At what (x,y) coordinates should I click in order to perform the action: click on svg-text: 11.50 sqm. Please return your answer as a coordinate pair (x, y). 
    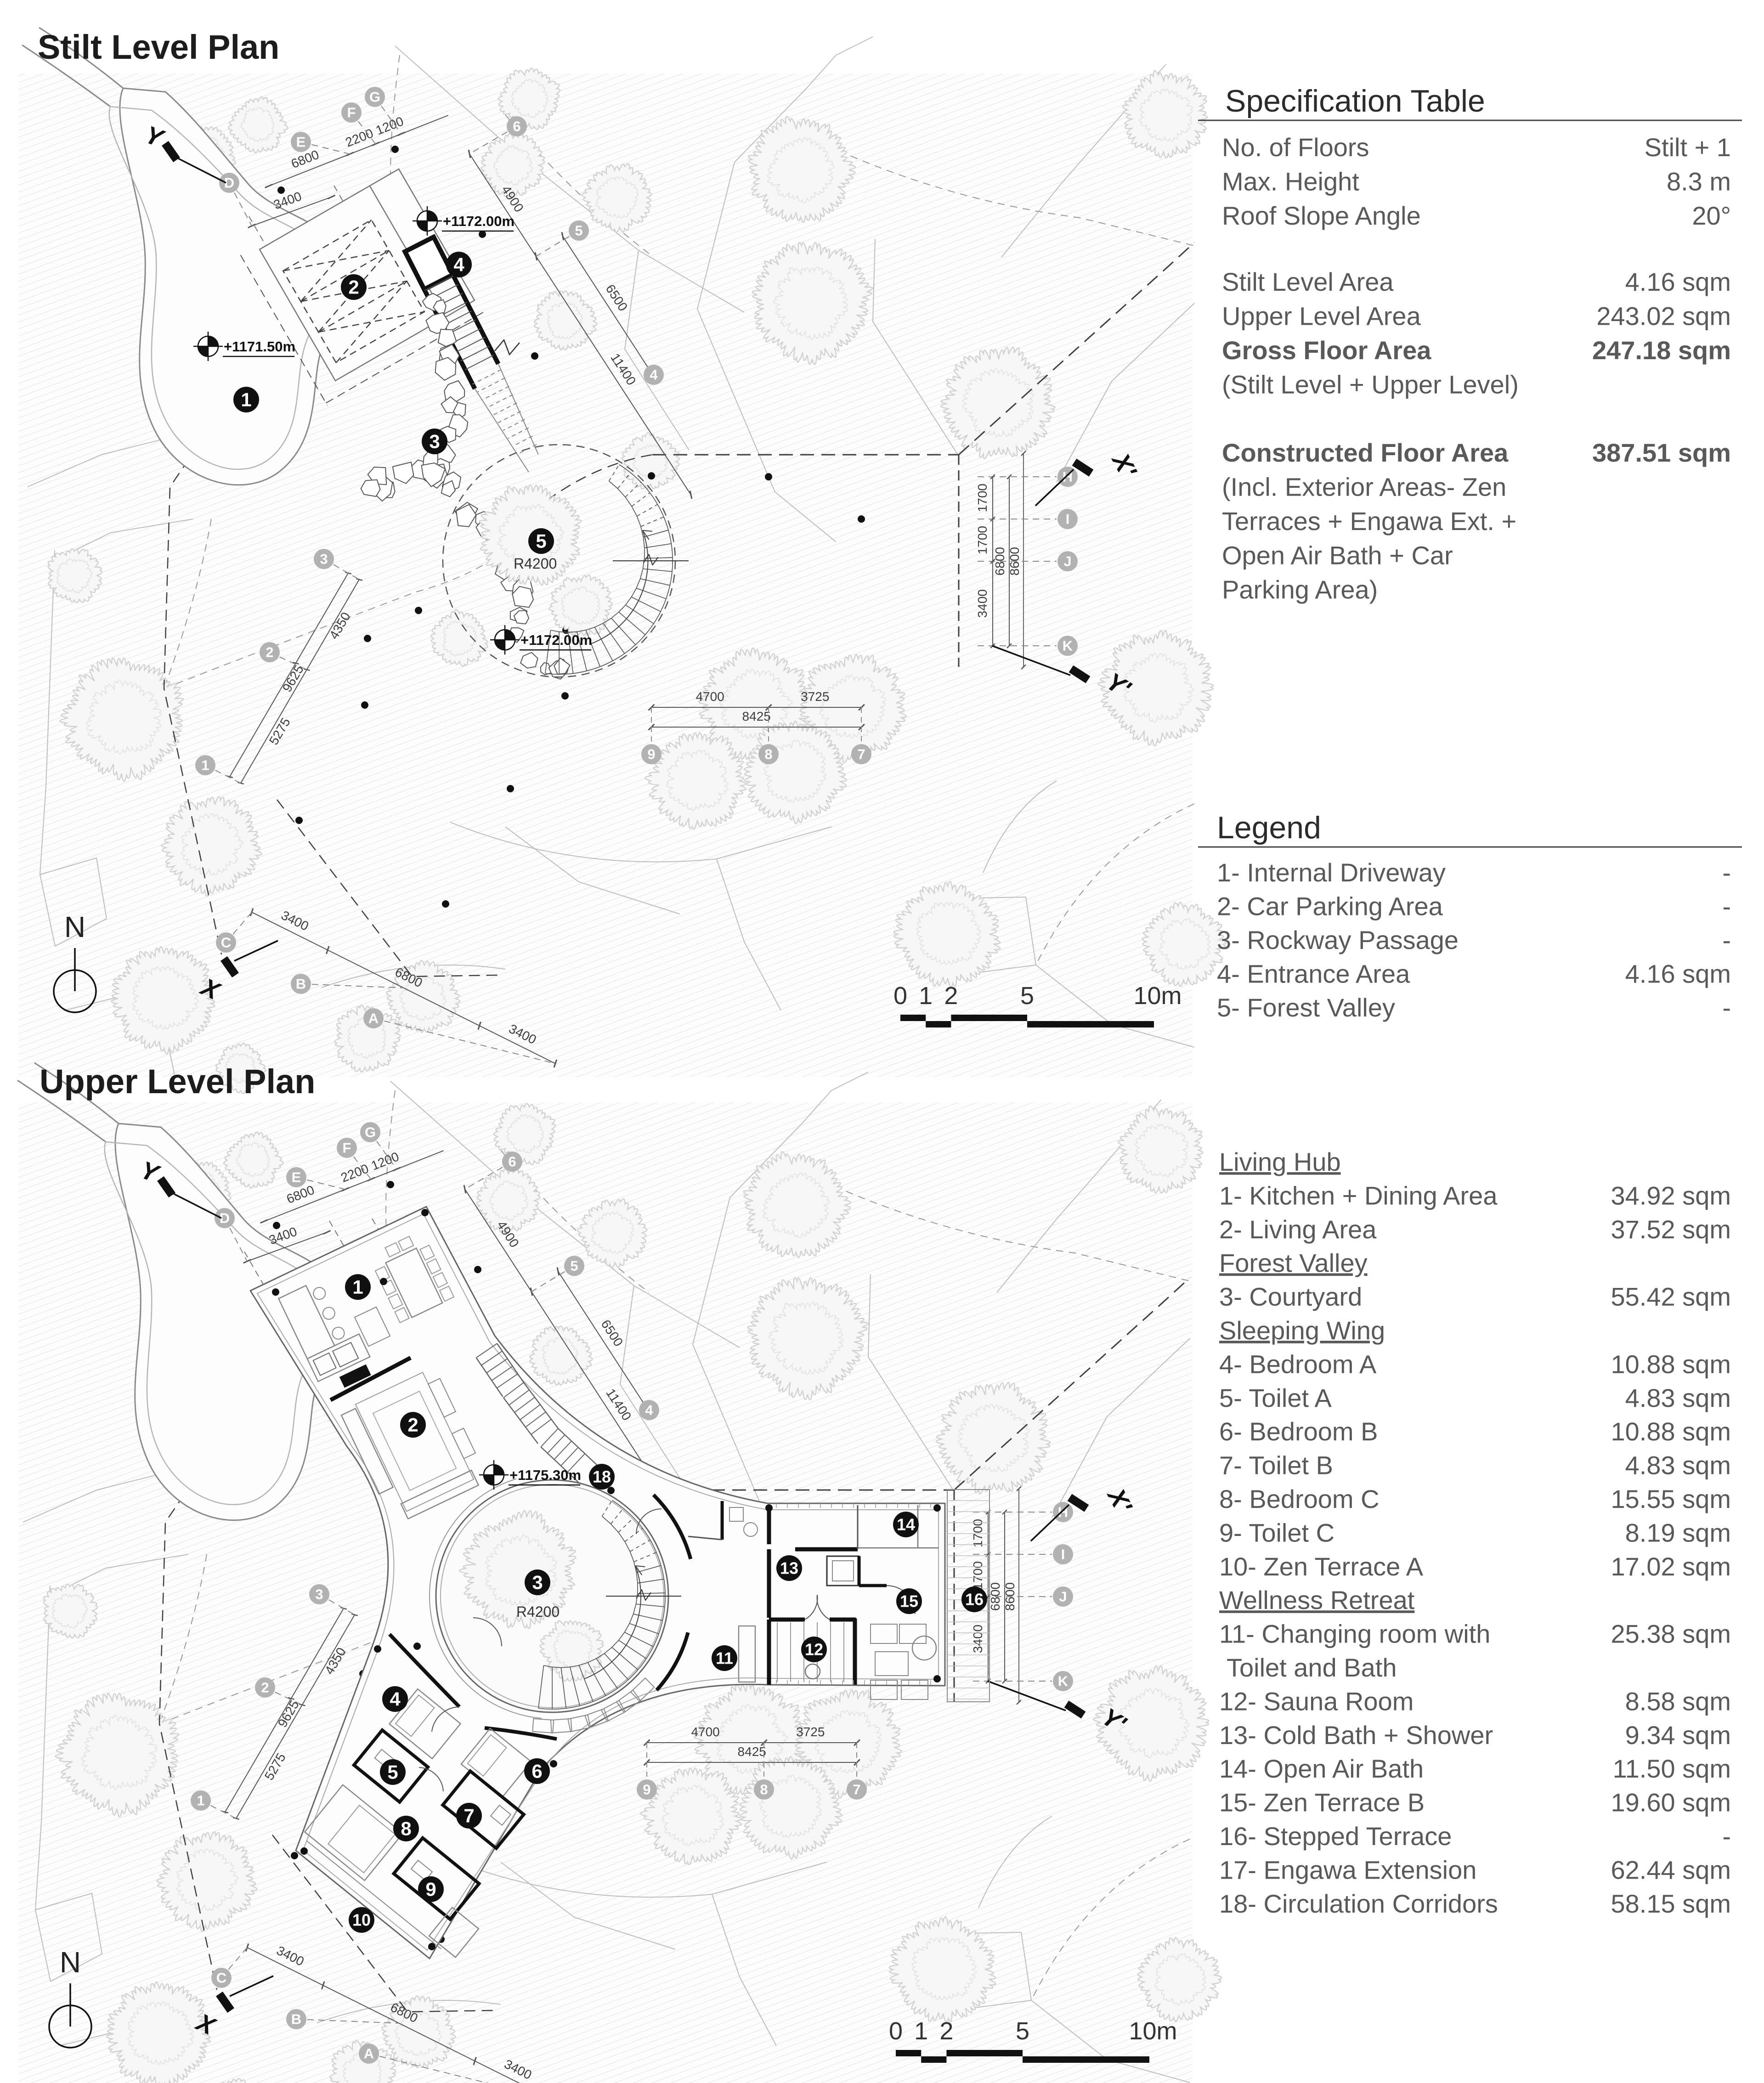
    Looking at the image, I should click on (1672, 1768).